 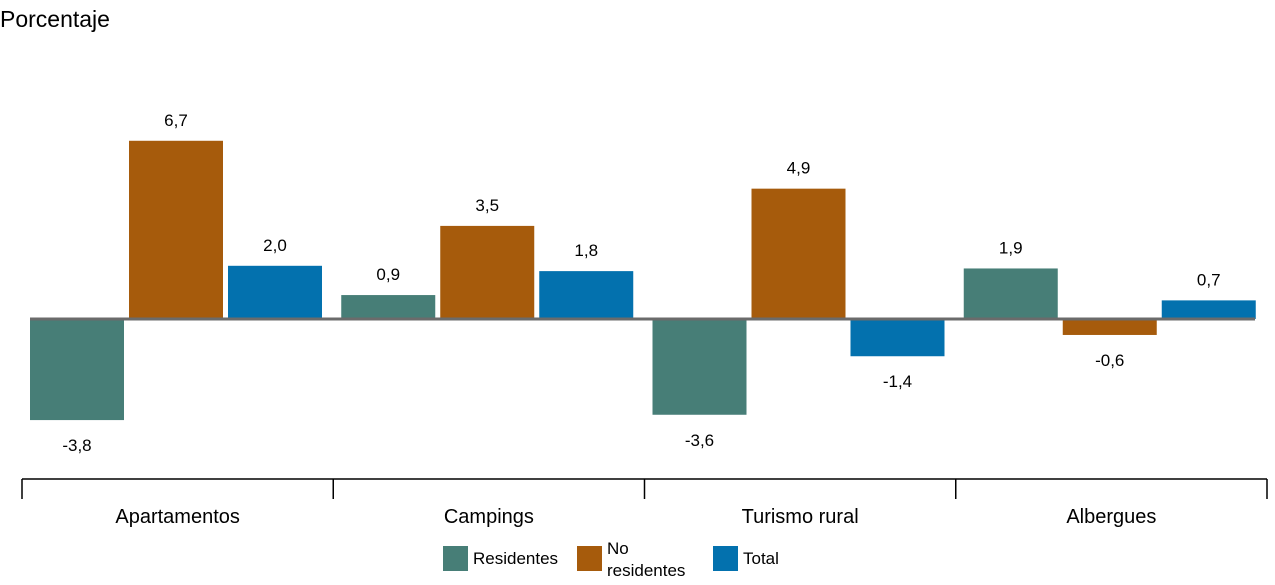 I want to click on data-label-apartamentos-total: 2,0, so click(x=275, y=245).